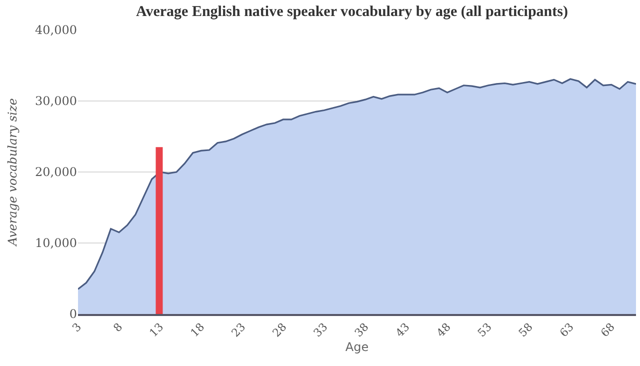  What do you see at coordinates (608, 330) in the screenshot?
I see `x-tick-label: 68` at bounding box center [608, 330].